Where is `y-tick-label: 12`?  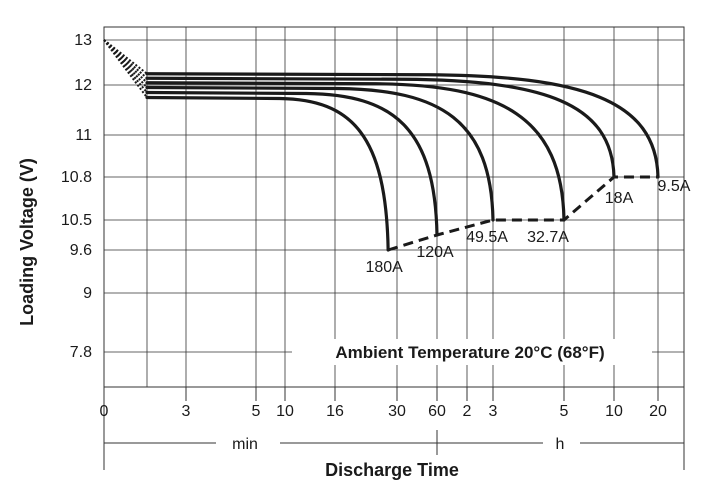 y-tick-label: 12 is located at coordinates (83, 85).